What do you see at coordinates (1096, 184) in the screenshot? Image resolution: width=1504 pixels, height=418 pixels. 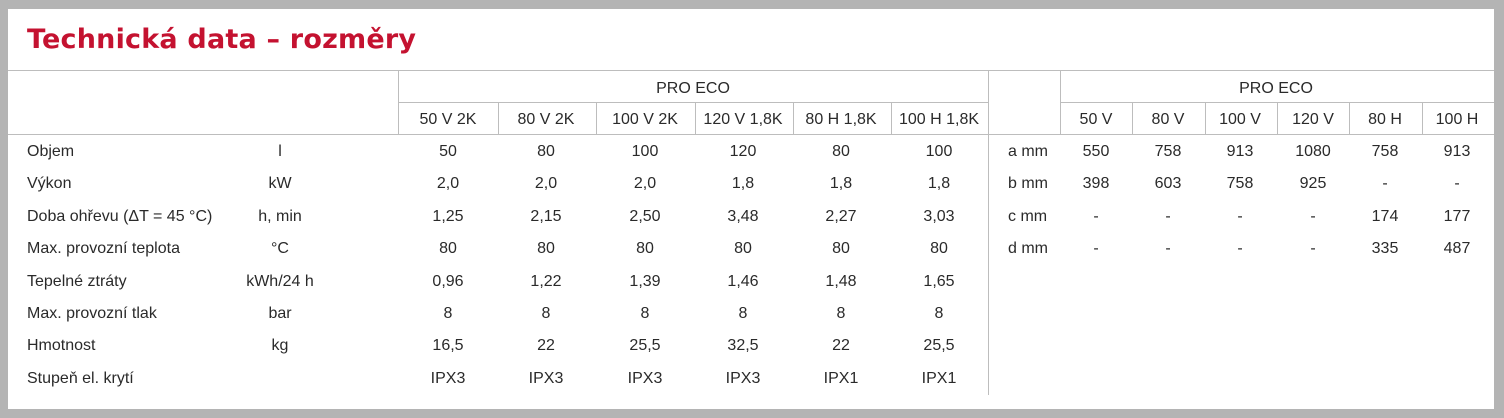 I see `table-cell: 398` at bounding box center [1096, 184].